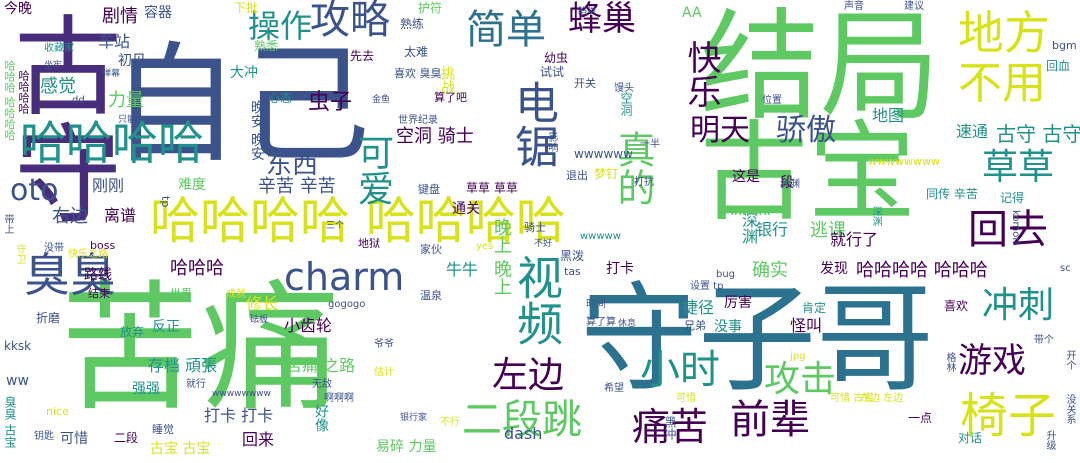 The image size is (1080, 463). What do you see at coordinates (418, 120) in the screenshot?
I see `word-shijiejilu: 世界纪录` at bounding box center [418, 120].